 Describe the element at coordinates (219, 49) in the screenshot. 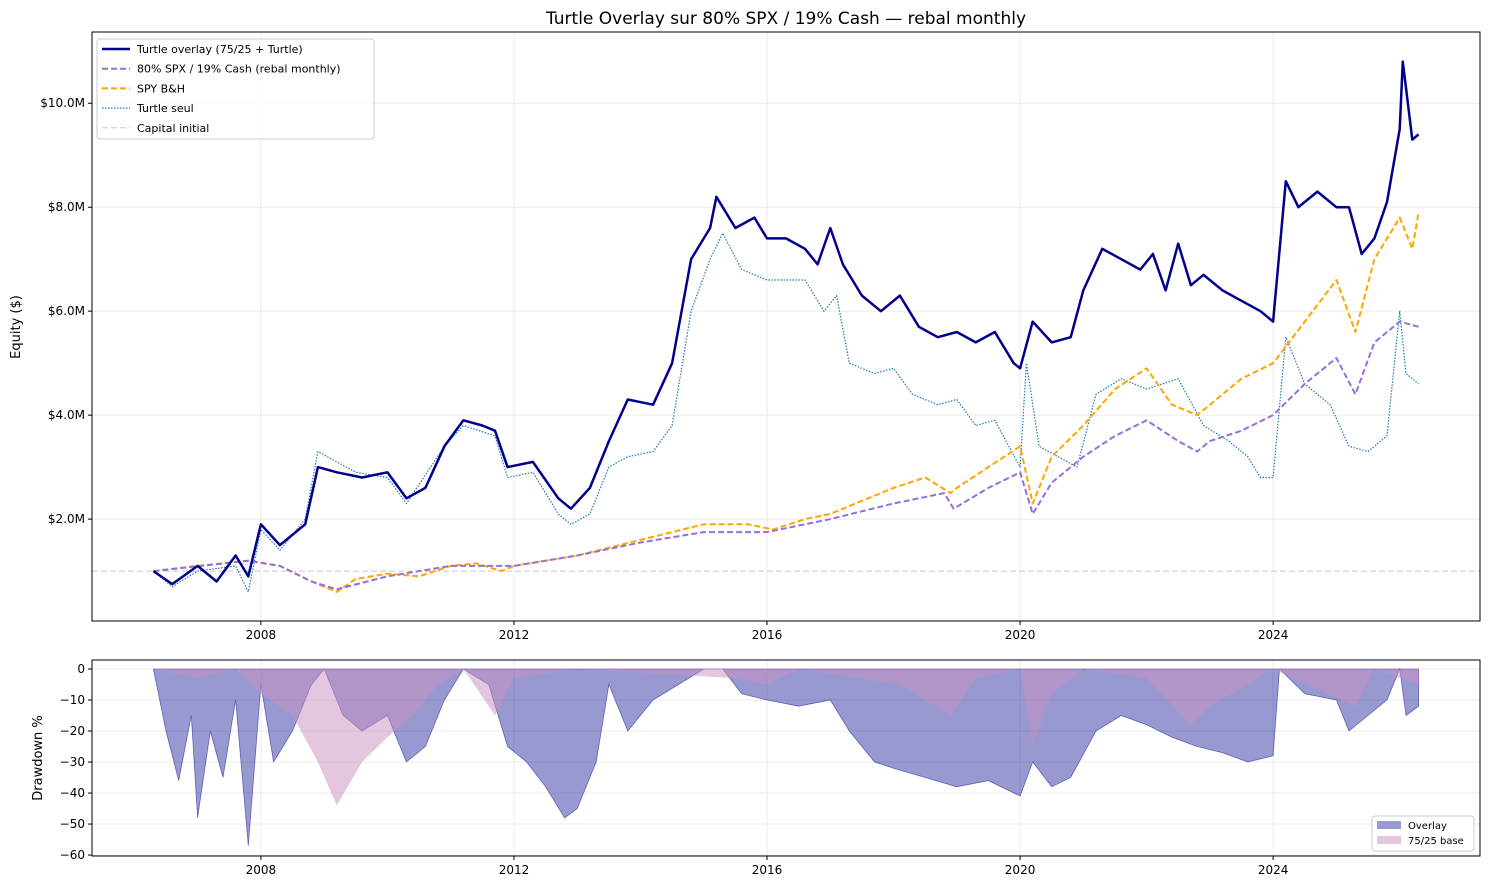

I see `legend-label: Turtle overlay (75/25 + Turtle)` at that location.